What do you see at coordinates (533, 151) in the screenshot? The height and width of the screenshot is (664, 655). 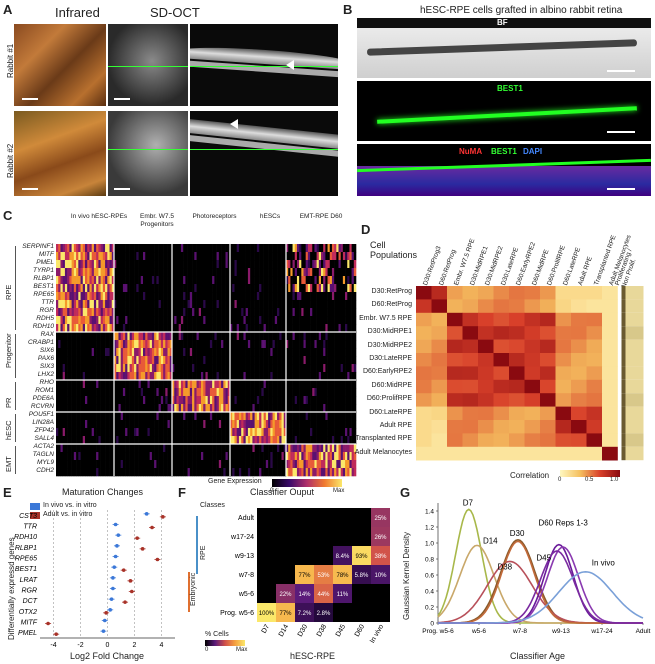 I see `merge-dapi-label: DAPI` at bounding box center [533, 151].